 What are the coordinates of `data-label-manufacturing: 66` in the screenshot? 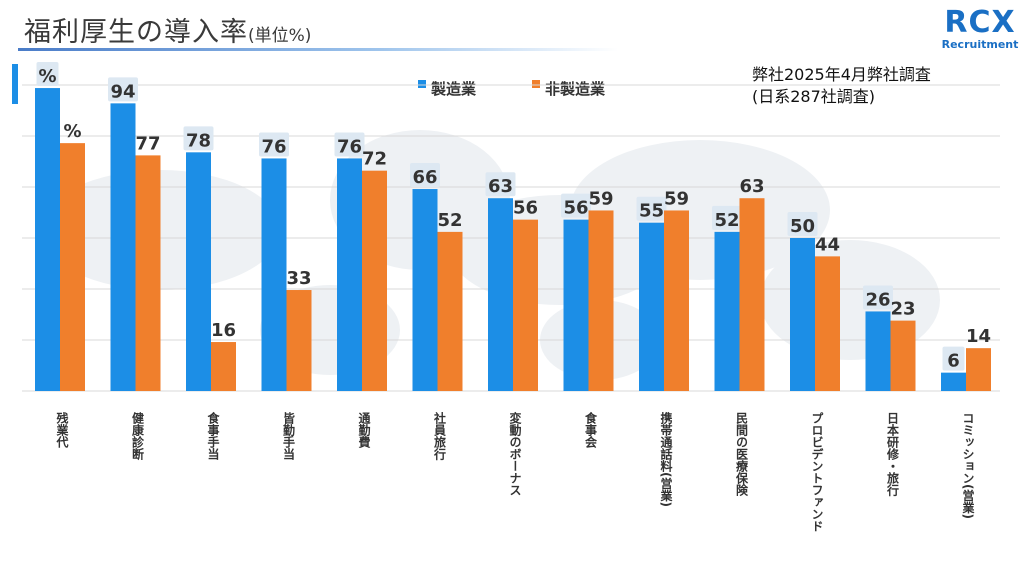 It's located at (424, 177).